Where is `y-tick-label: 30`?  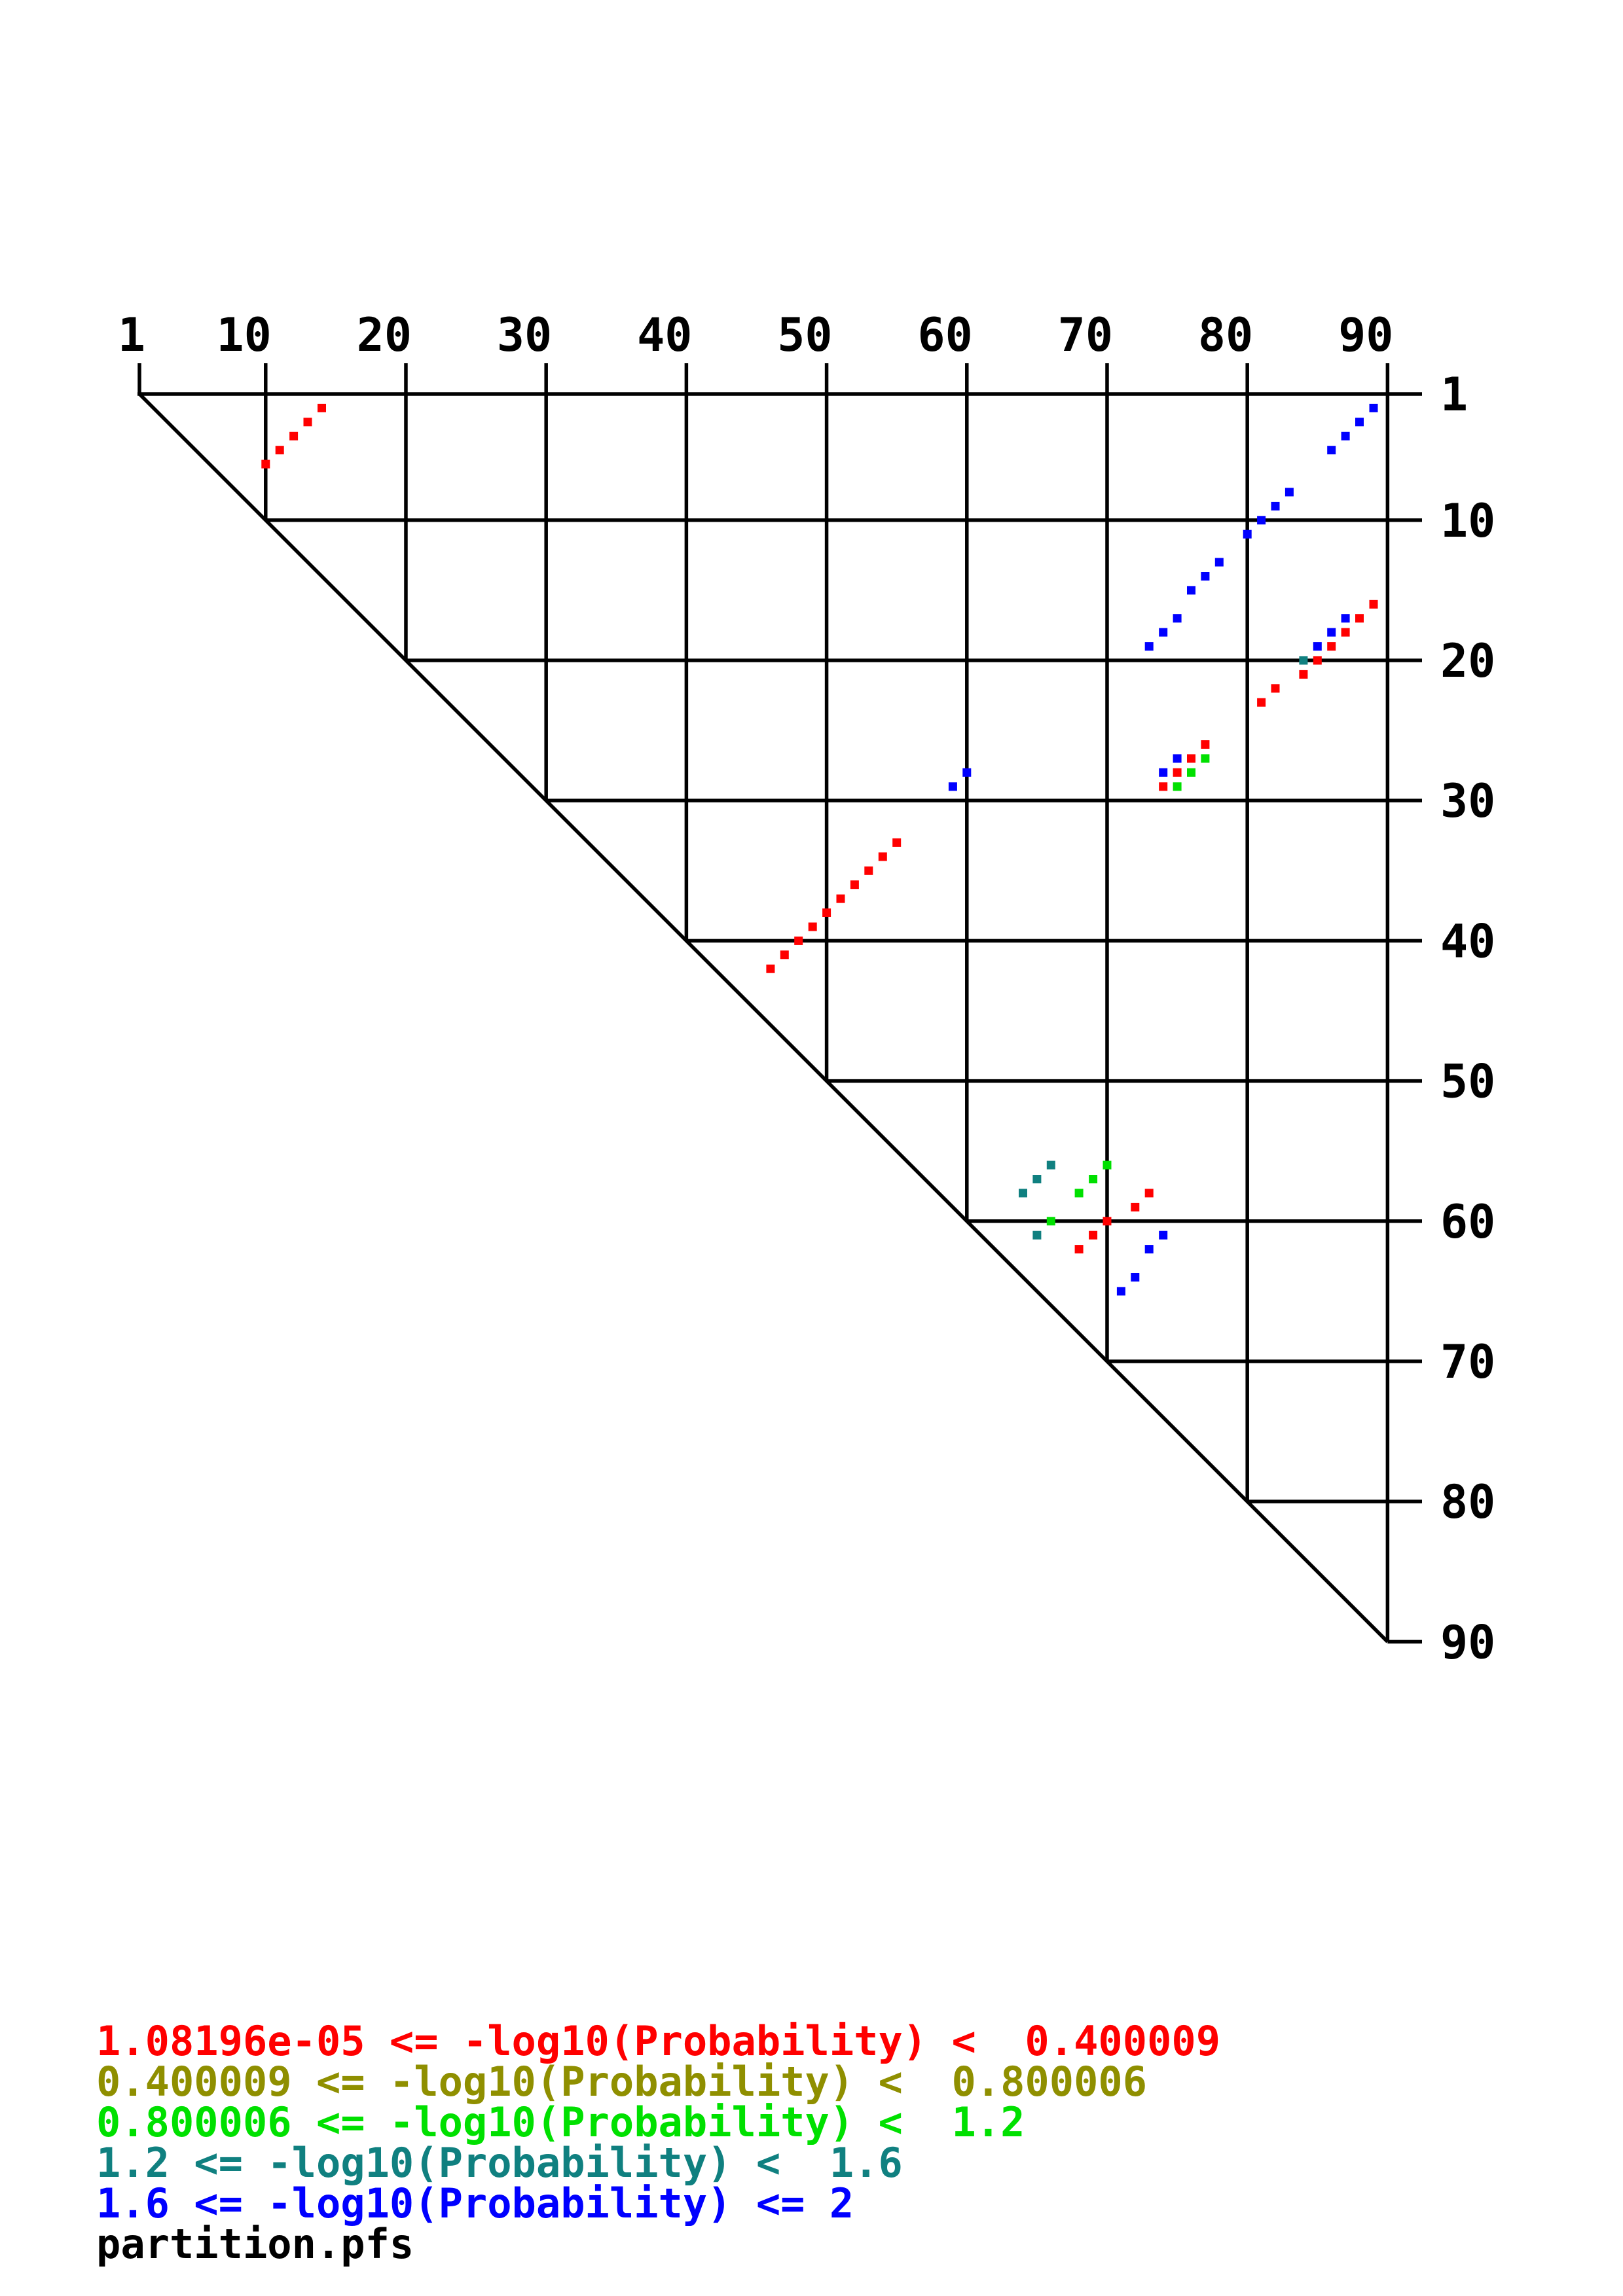
y-tick-label: 30 is located at coordinates (1467, 801).